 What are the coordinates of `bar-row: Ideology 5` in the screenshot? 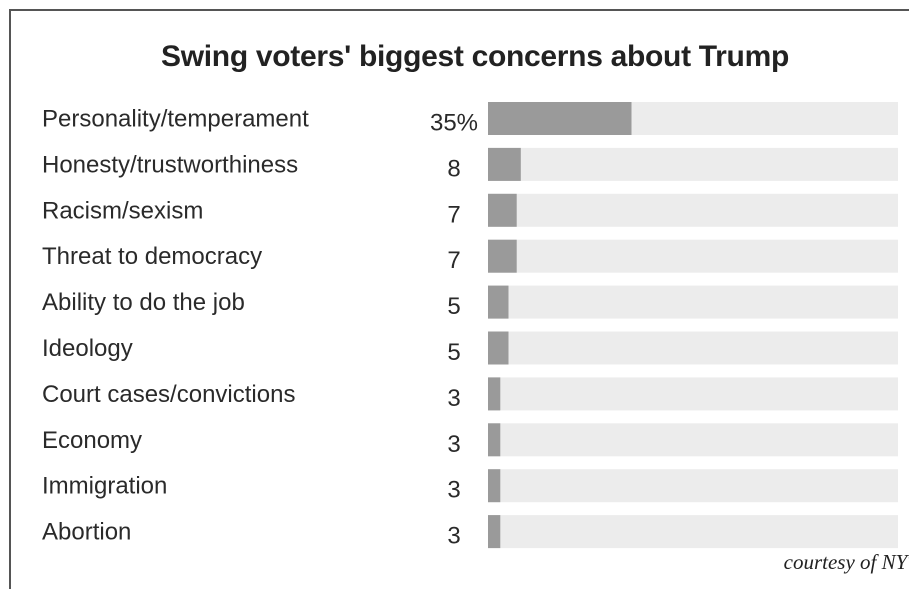 It's located at (470, 348).